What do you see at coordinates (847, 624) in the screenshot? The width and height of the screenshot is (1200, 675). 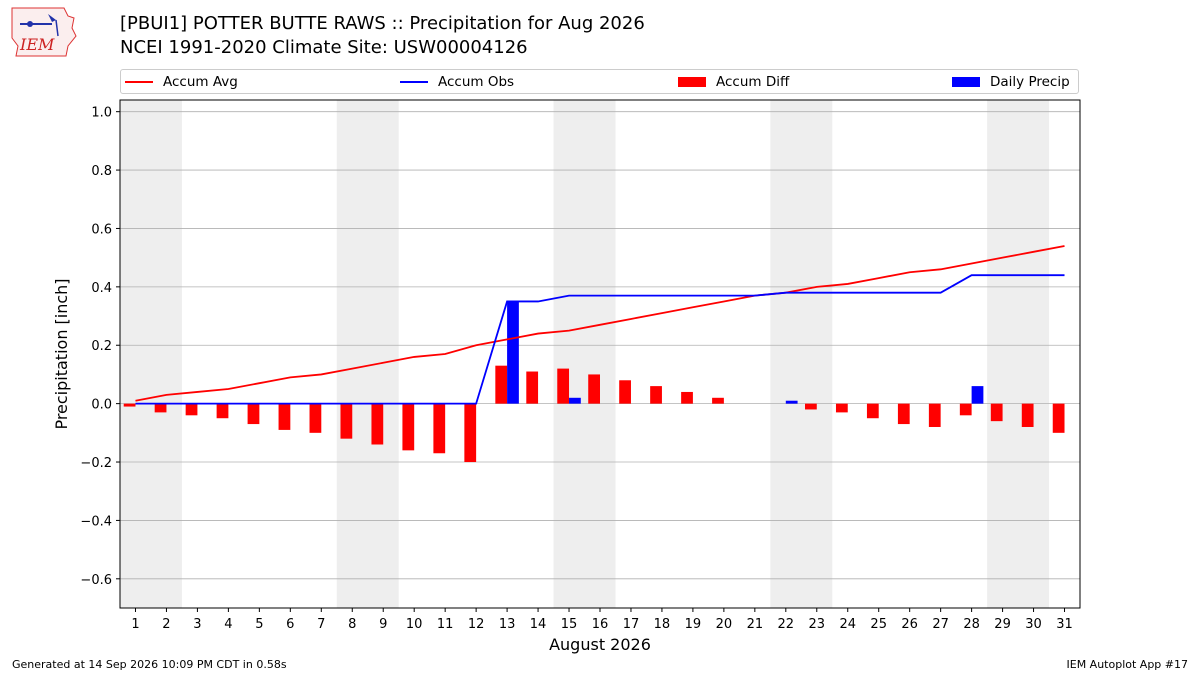 I see `x-tick-label: 24` at bounding box center [847, 624].